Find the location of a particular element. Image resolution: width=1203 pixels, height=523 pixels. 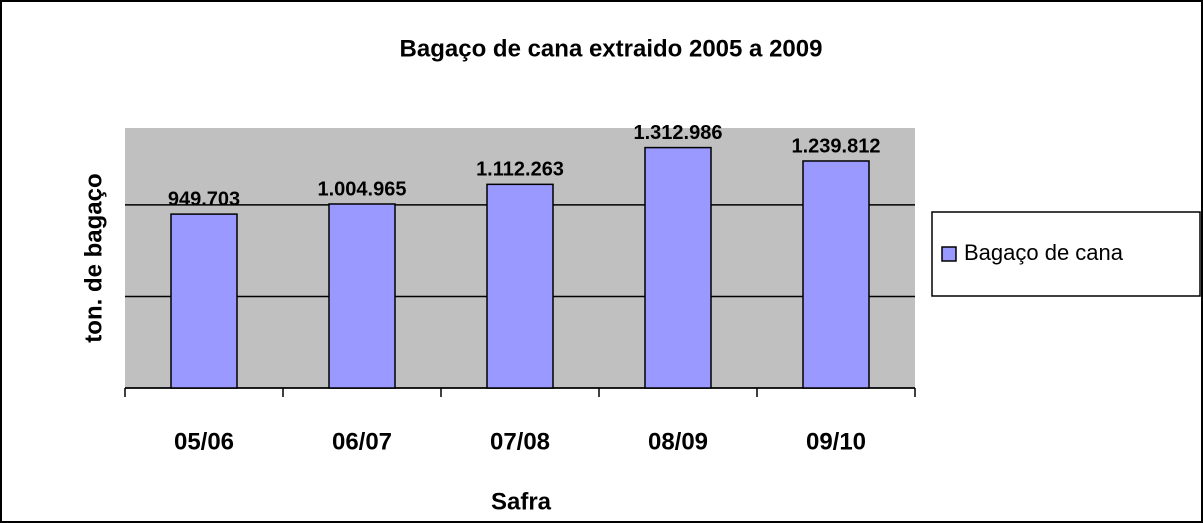

x-tick-label: 06/07 is located at coordinates (362, 441).